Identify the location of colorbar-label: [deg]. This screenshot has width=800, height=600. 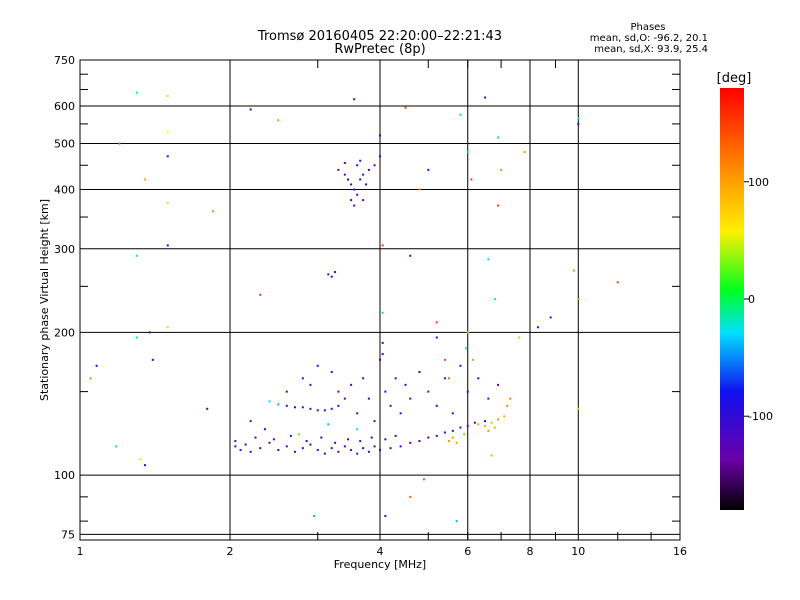
(734, 78).